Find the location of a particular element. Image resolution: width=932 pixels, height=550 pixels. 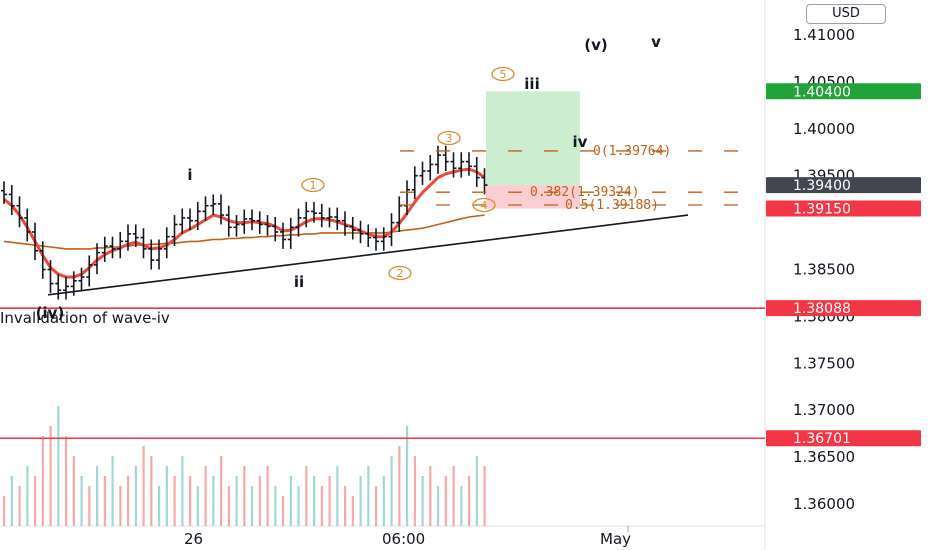

circled-label-text: 2 is located at coordinates (400, 273).